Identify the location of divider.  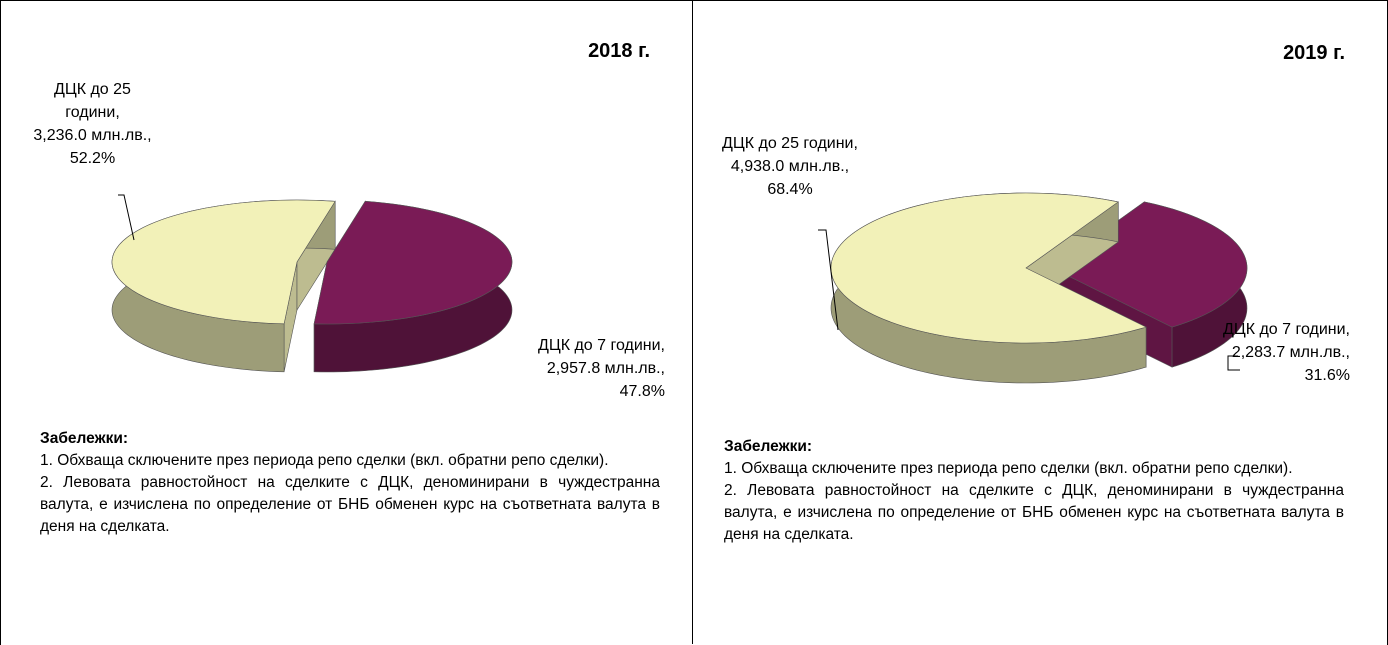
(692, 322).